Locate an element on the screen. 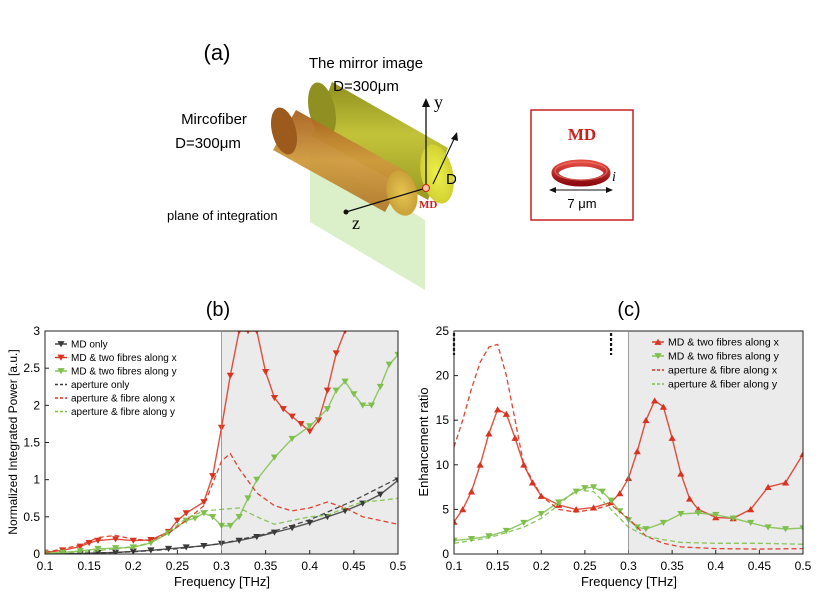 This screenshot has height=607, width=820. chart-b-legend-item: aperture only is located at coordinates (92, 385).